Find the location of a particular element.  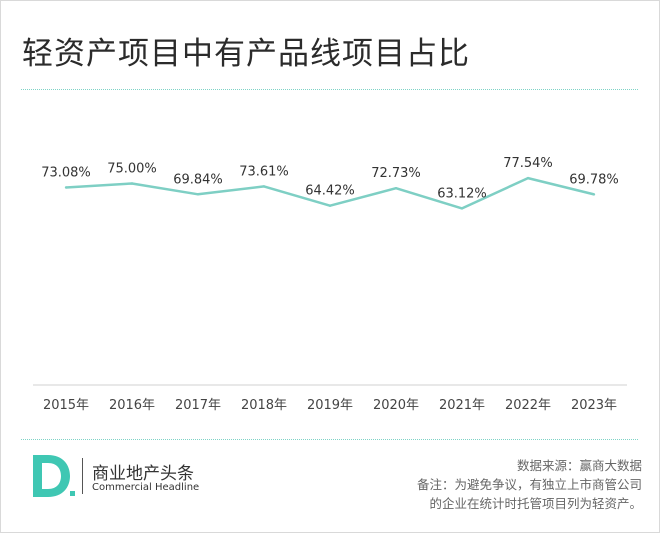

x-tick-label: 2015年 is located at coordinates (66, 405).